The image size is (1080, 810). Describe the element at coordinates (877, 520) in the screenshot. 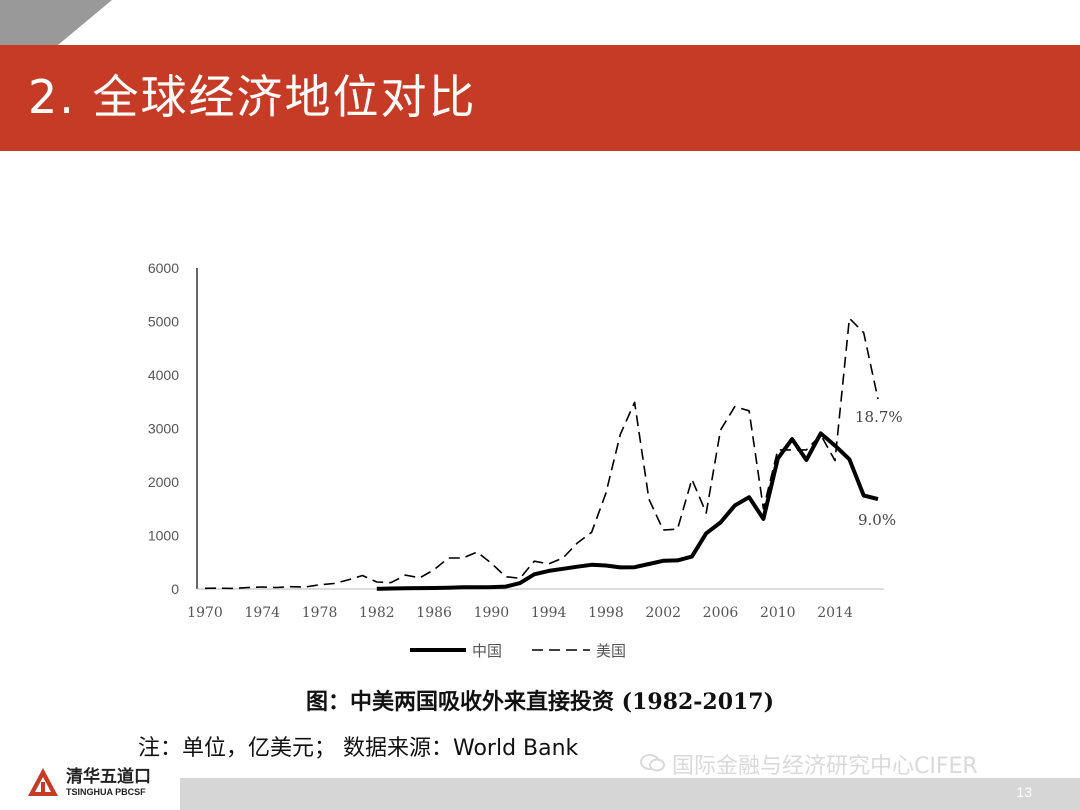

I see `annotation-label: 9.0%` at that location.